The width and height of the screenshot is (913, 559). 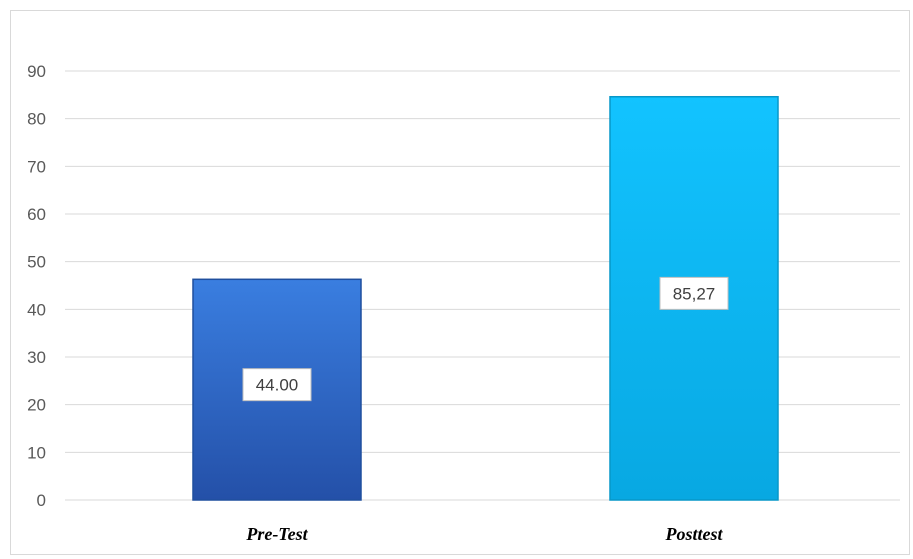 I want to click on y-tick-label: 70, so click(x=36, y=166).